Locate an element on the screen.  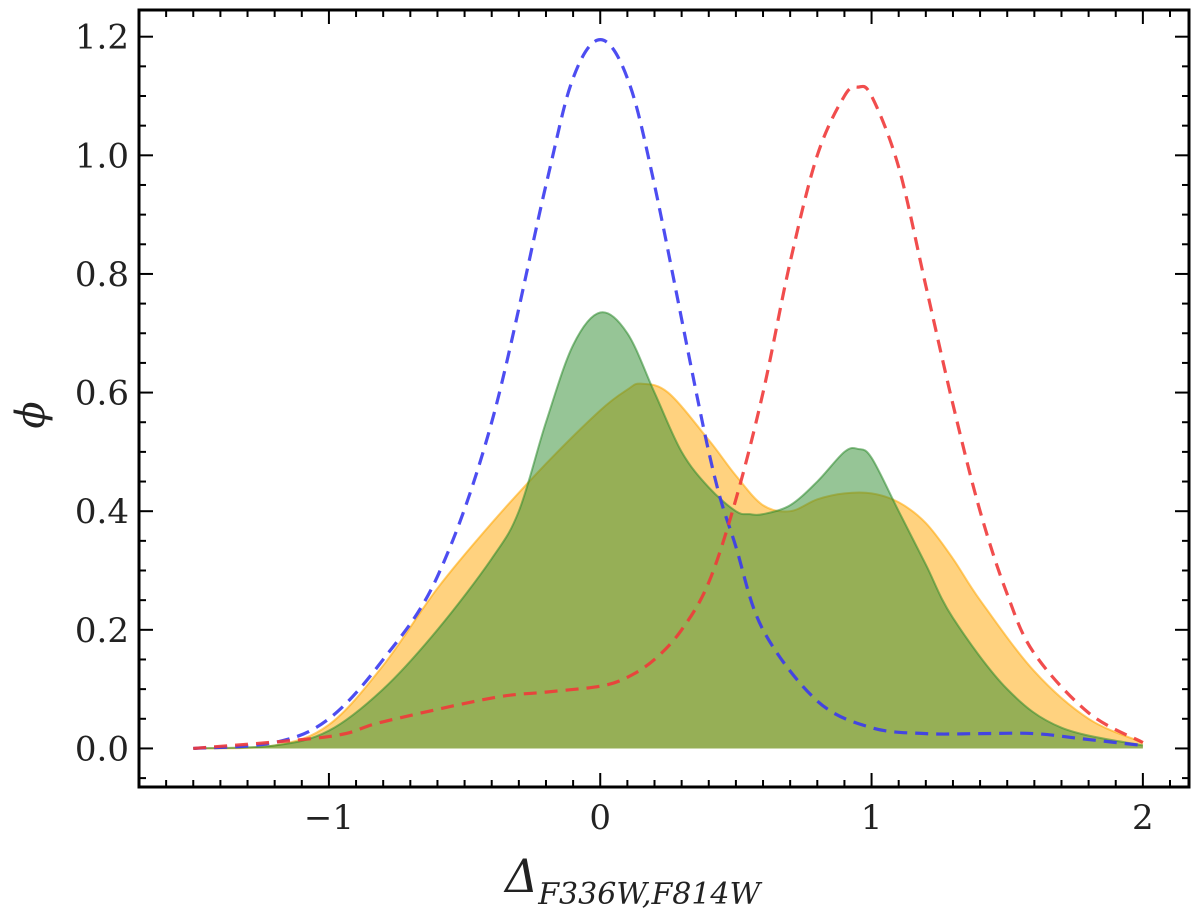
x-tick-label: 0 is located at coordinates (600, 818).